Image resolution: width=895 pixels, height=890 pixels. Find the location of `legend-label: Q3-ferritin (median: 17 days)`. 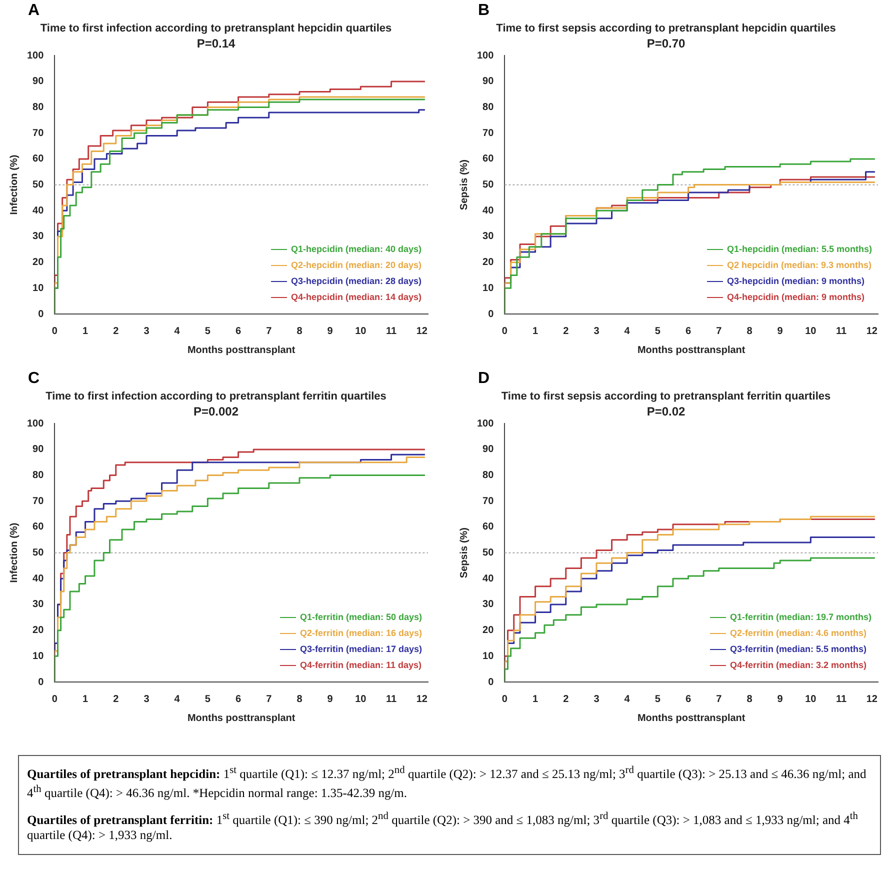

legend-label: Q3-ferritin (median: 17 days) is located at coordinates (361, 649).